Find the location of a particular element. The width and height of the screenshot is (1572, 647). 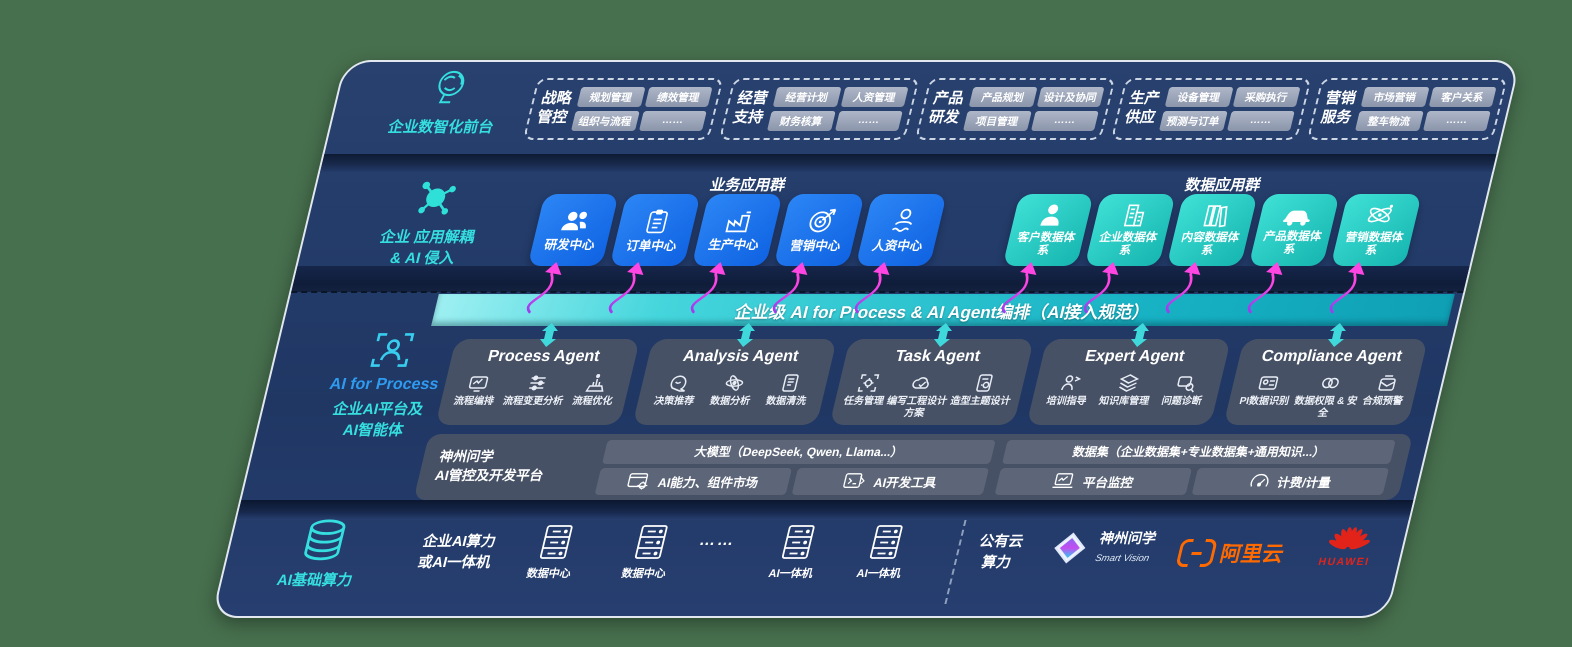

data-box-content: 内容数据体系 is located at coordinates (1212, 230).